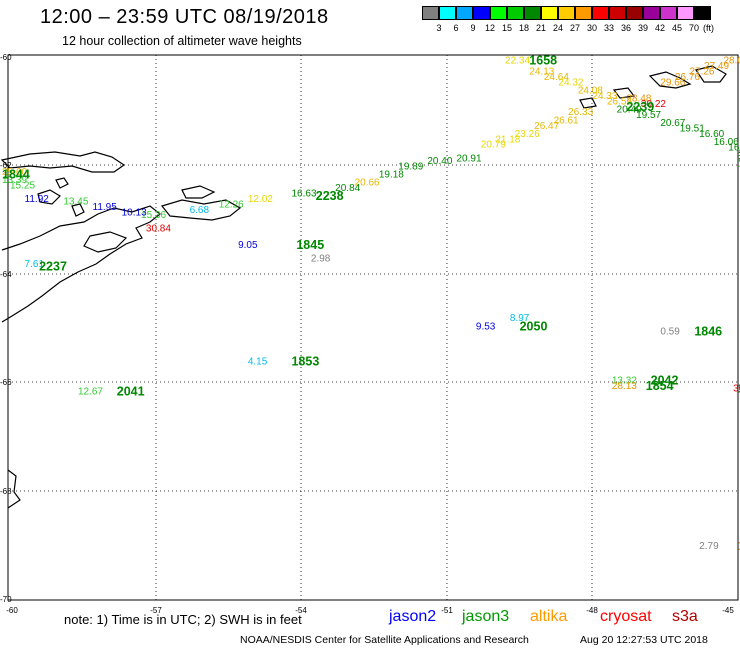 The image size is (740, 650). What do you see at coordinates (709, 546) in the screenshot?
I see `swh-value: 2.79` at bounding box center [709, 546].